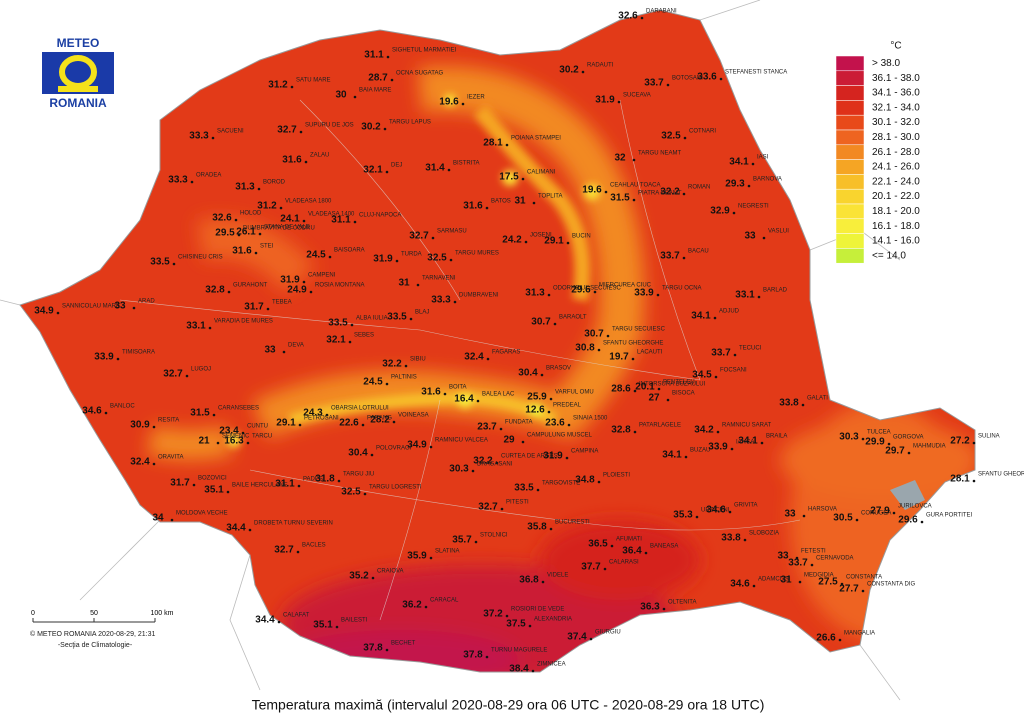 The image size is (1024, 726). Describe the element at coordinates (624, 563) in the screenshot. I see `station-name: CALARASI` at that location.